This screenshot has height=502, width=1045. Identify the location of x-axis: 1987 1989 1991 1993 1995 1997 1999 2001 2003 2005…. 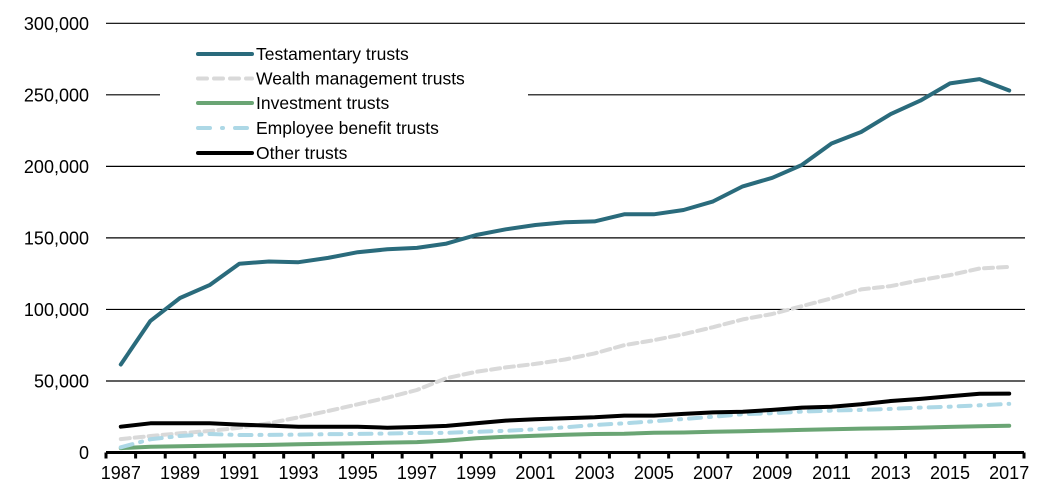
(565, 467).